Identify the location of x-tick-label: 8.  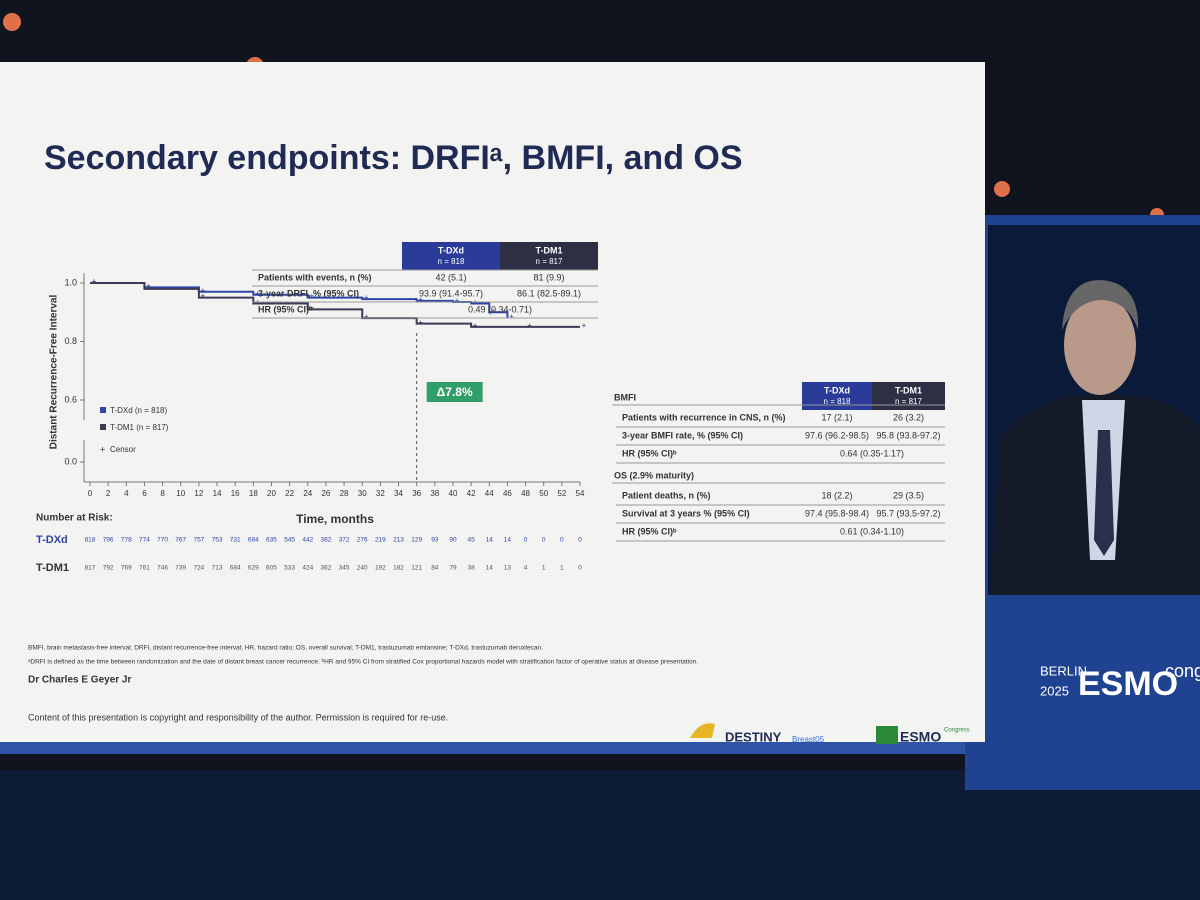
(162, 493).